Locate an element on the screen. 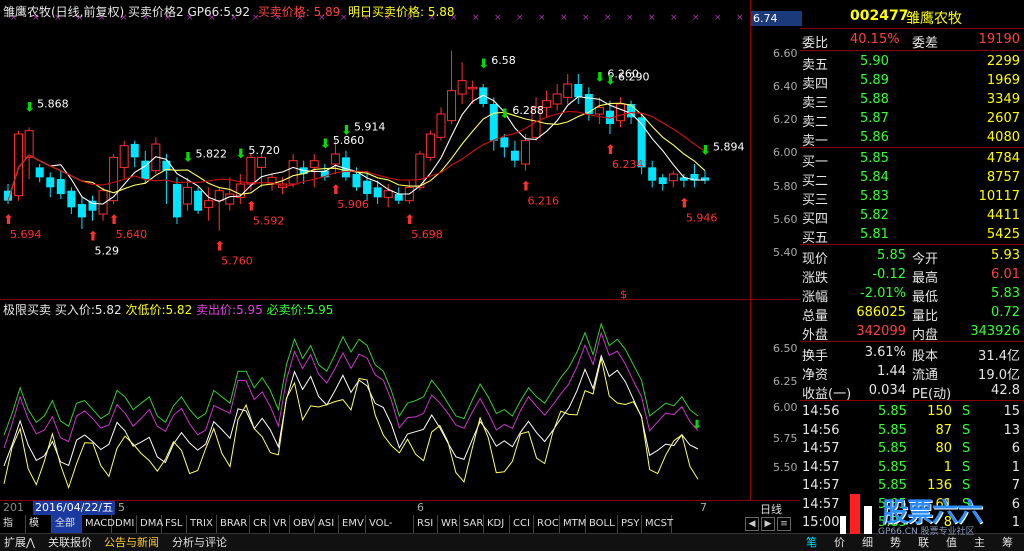  sidebar-tab: 细 is located at coordinates (867, 542).